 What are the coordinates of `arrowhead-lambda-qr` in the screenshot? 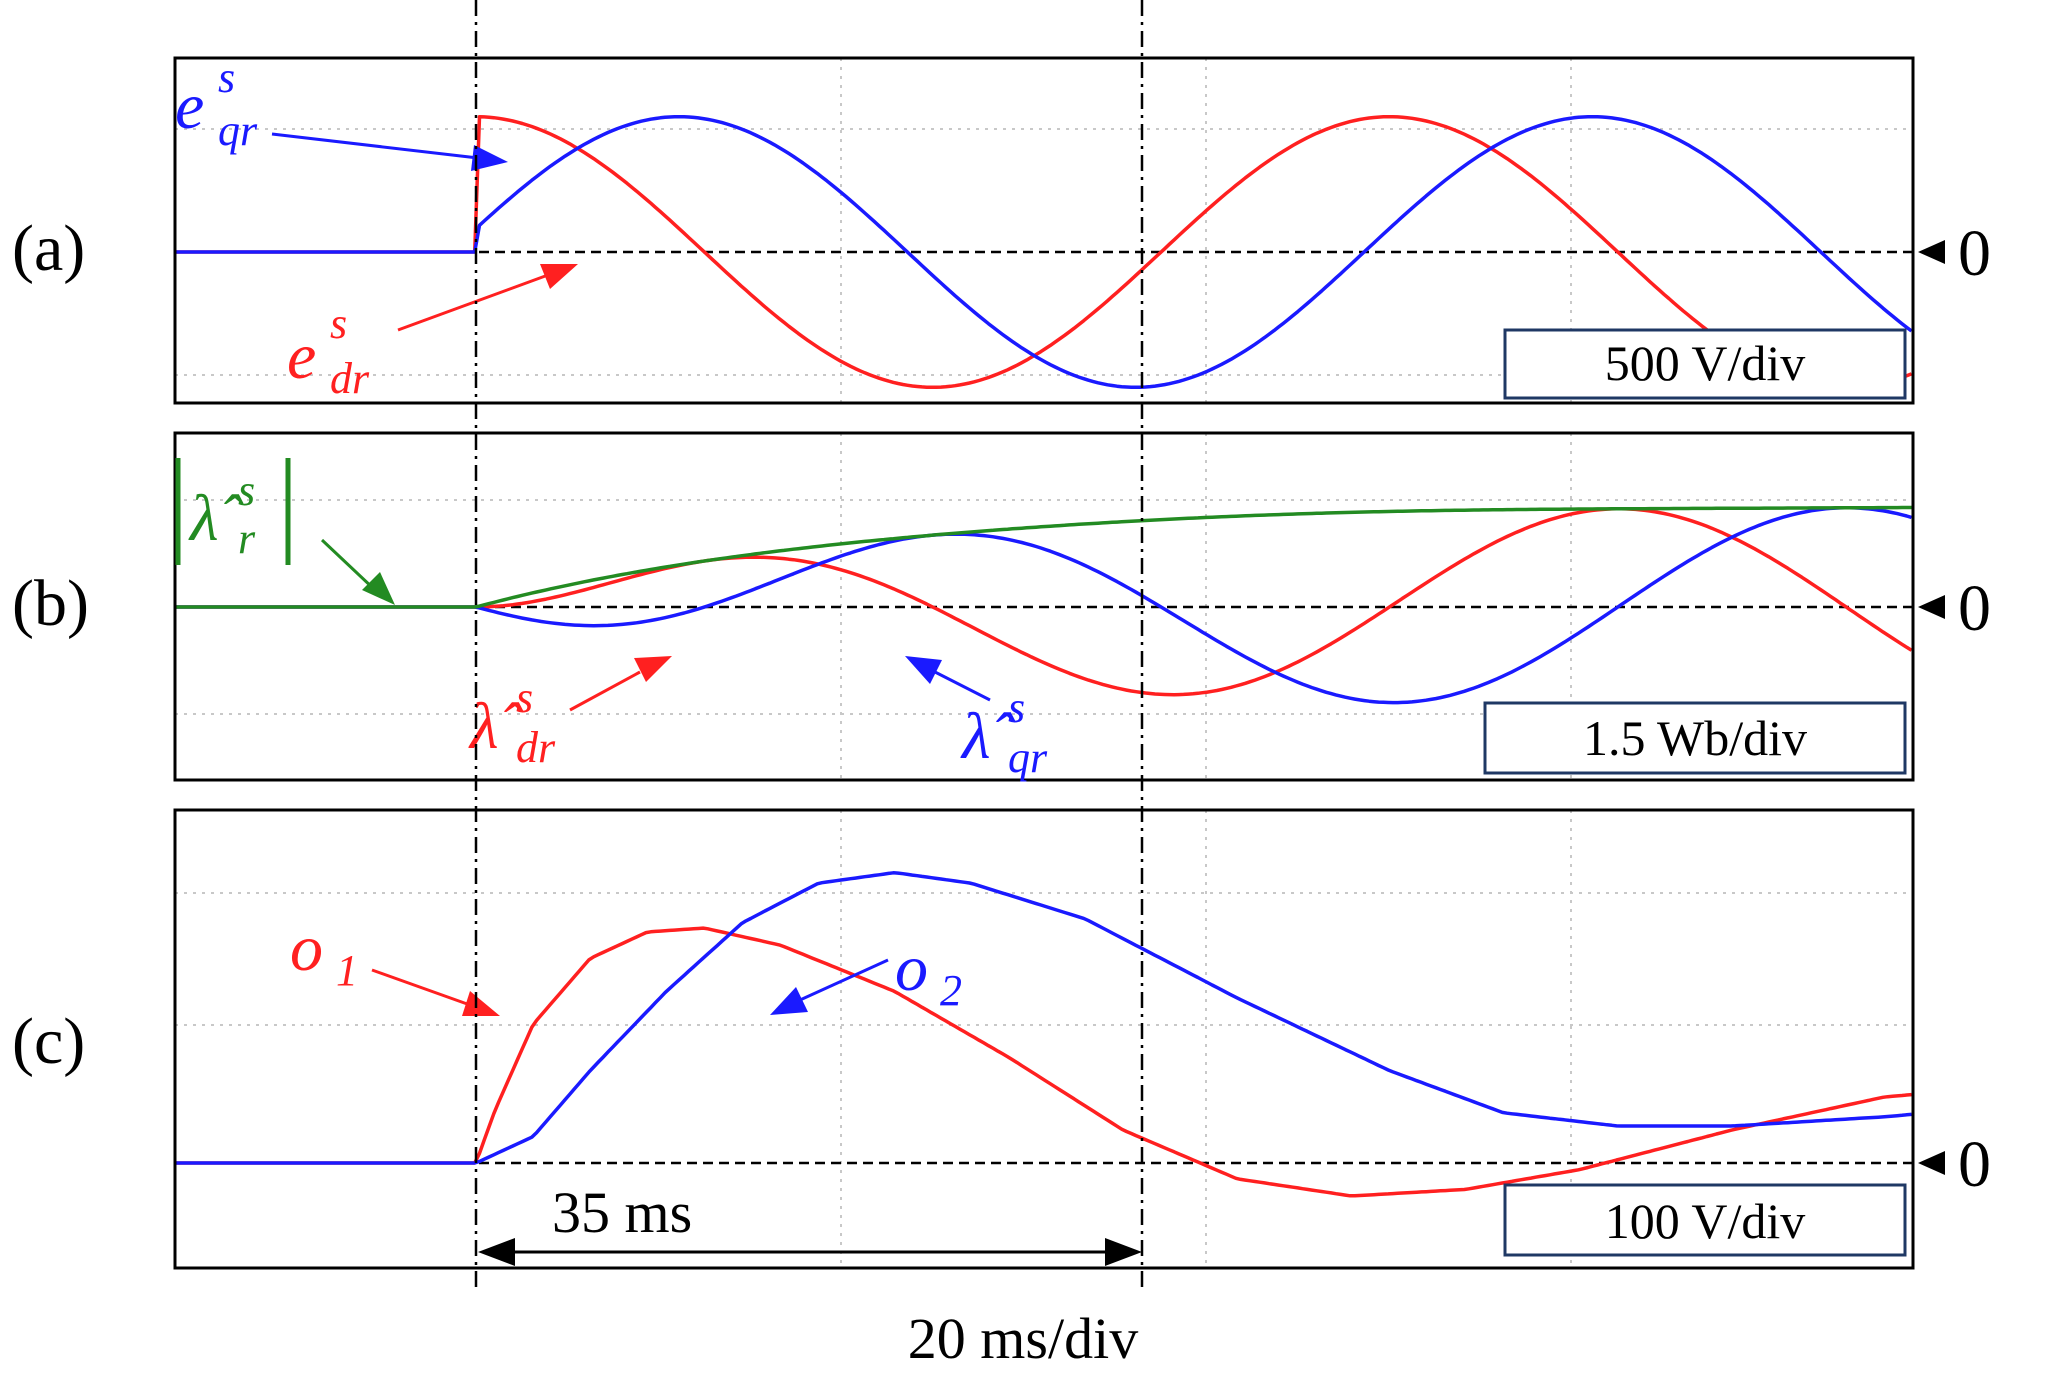 It's located at (923, 670).